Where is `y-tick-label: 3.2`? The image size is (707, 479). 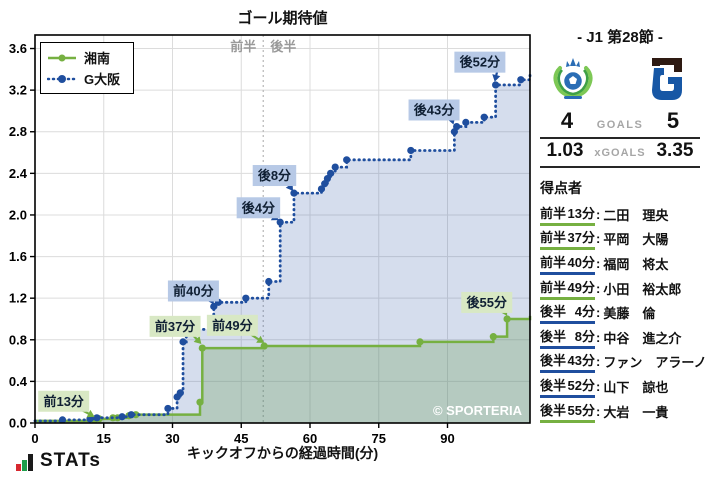
y-tick-label: 3.2 is located at coordinates (18, 90).